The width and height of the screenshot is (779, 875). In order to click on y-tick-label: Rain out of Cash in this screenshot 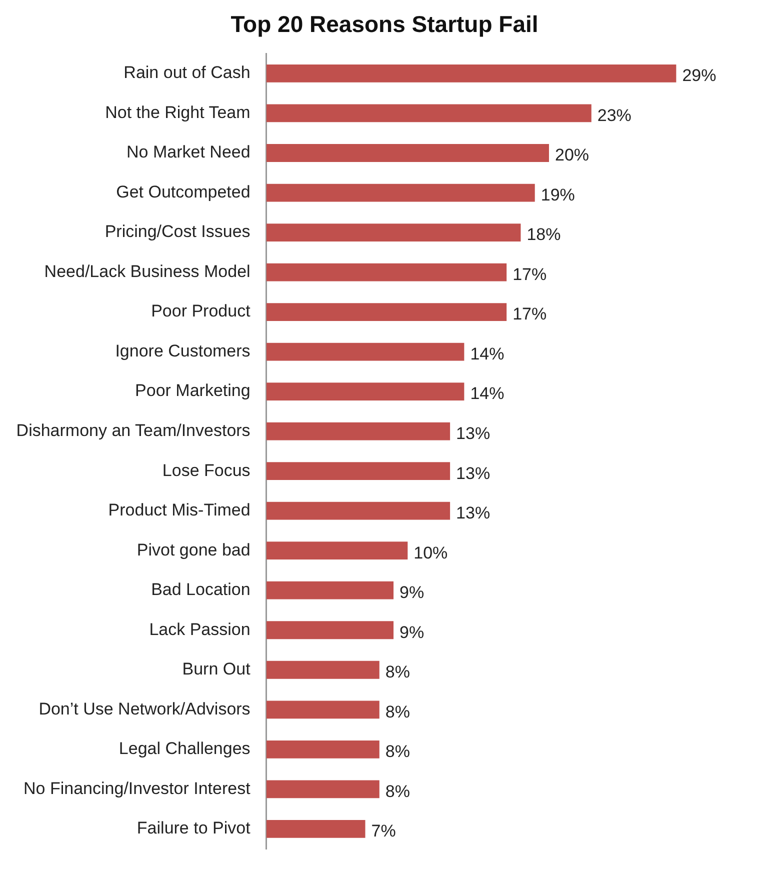, I will do `click(187, 72)`.